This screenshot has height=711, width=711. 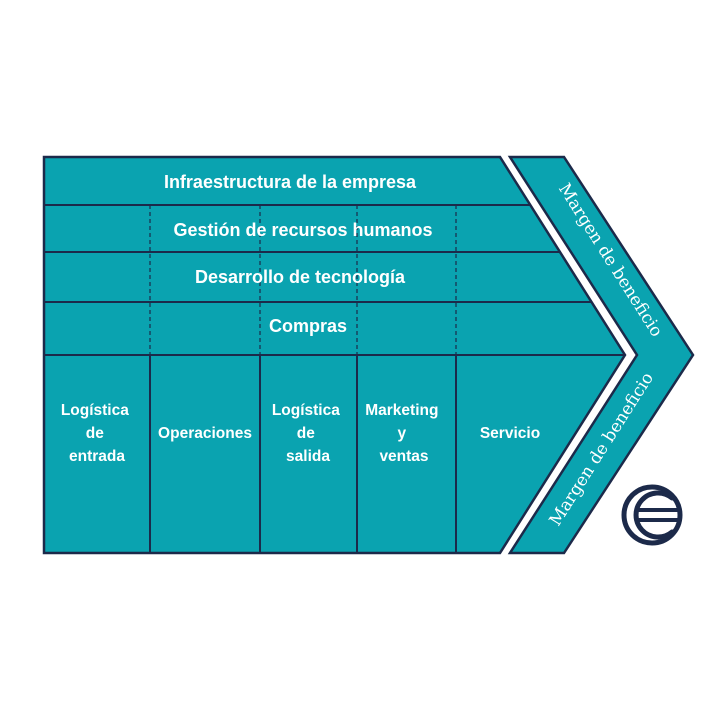 I want to click on primary-activity-operaciones: Operaciones, so click(x=205, y=433).